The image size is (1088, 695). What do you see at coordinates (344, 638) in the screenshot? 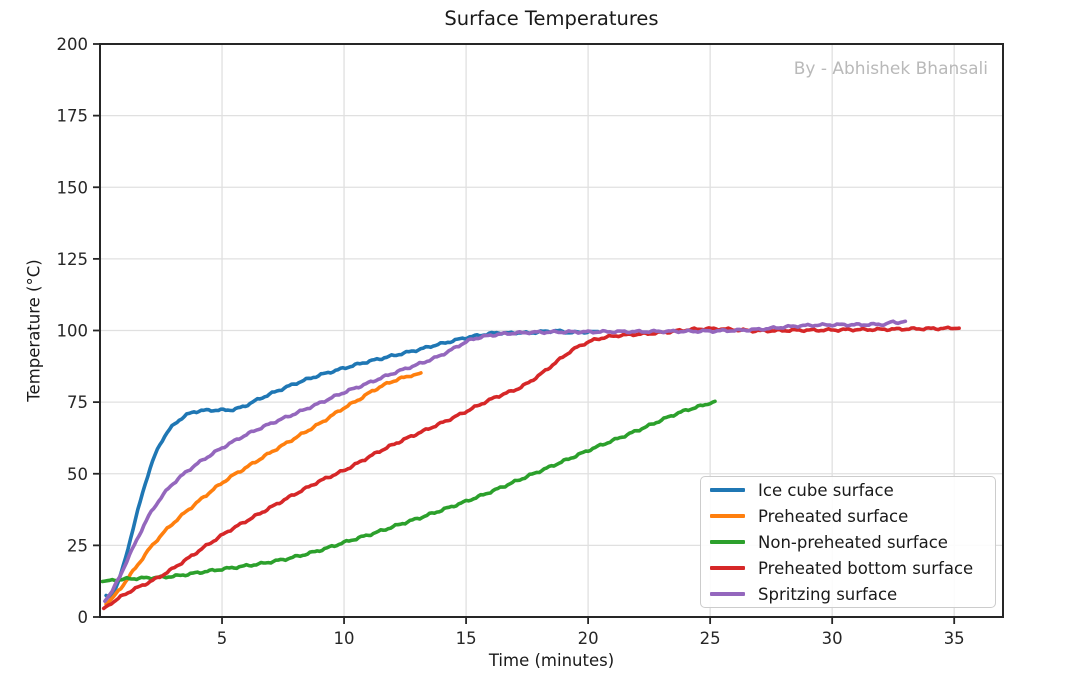
I see `x-tick-label: 10` at bounding box center [344, 638].